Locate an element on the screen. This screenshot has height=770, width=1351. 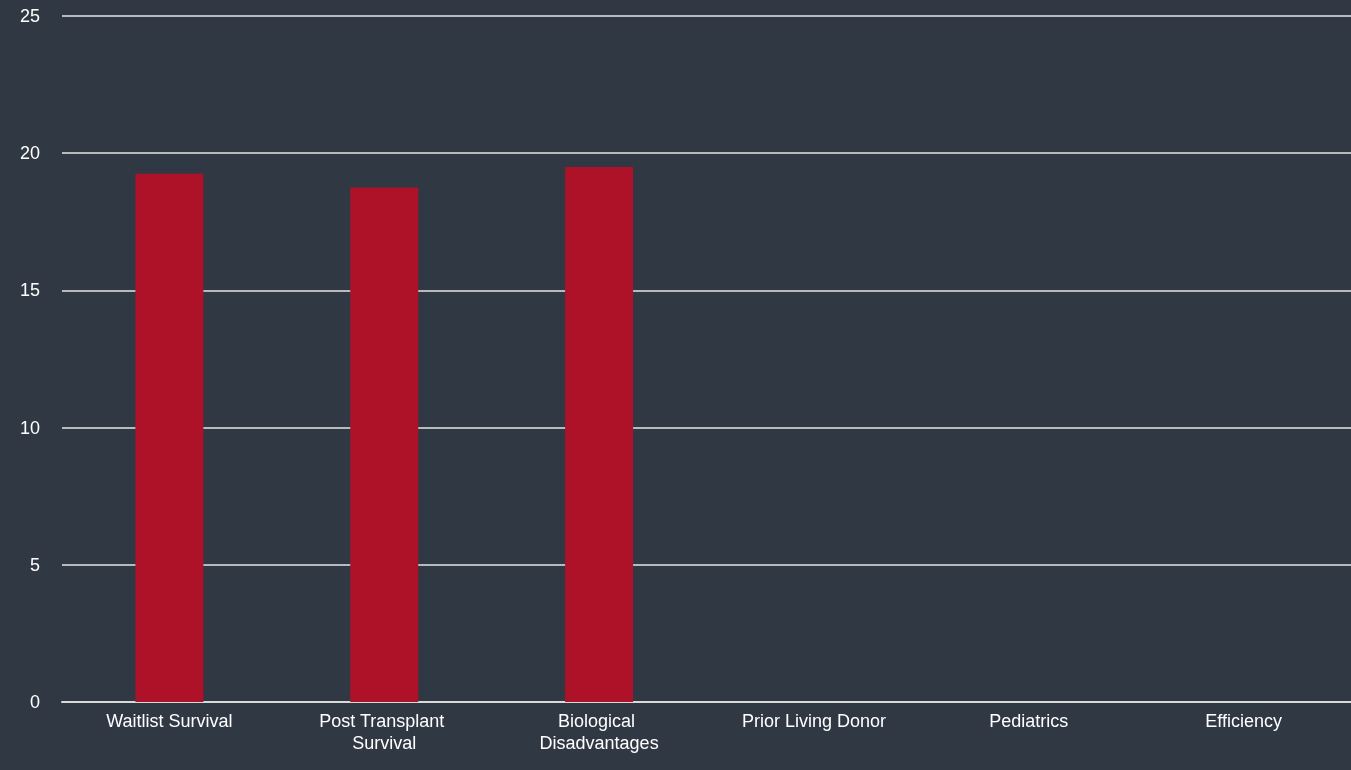
y-tick-label: 0 is located at coordinates (34, 702).